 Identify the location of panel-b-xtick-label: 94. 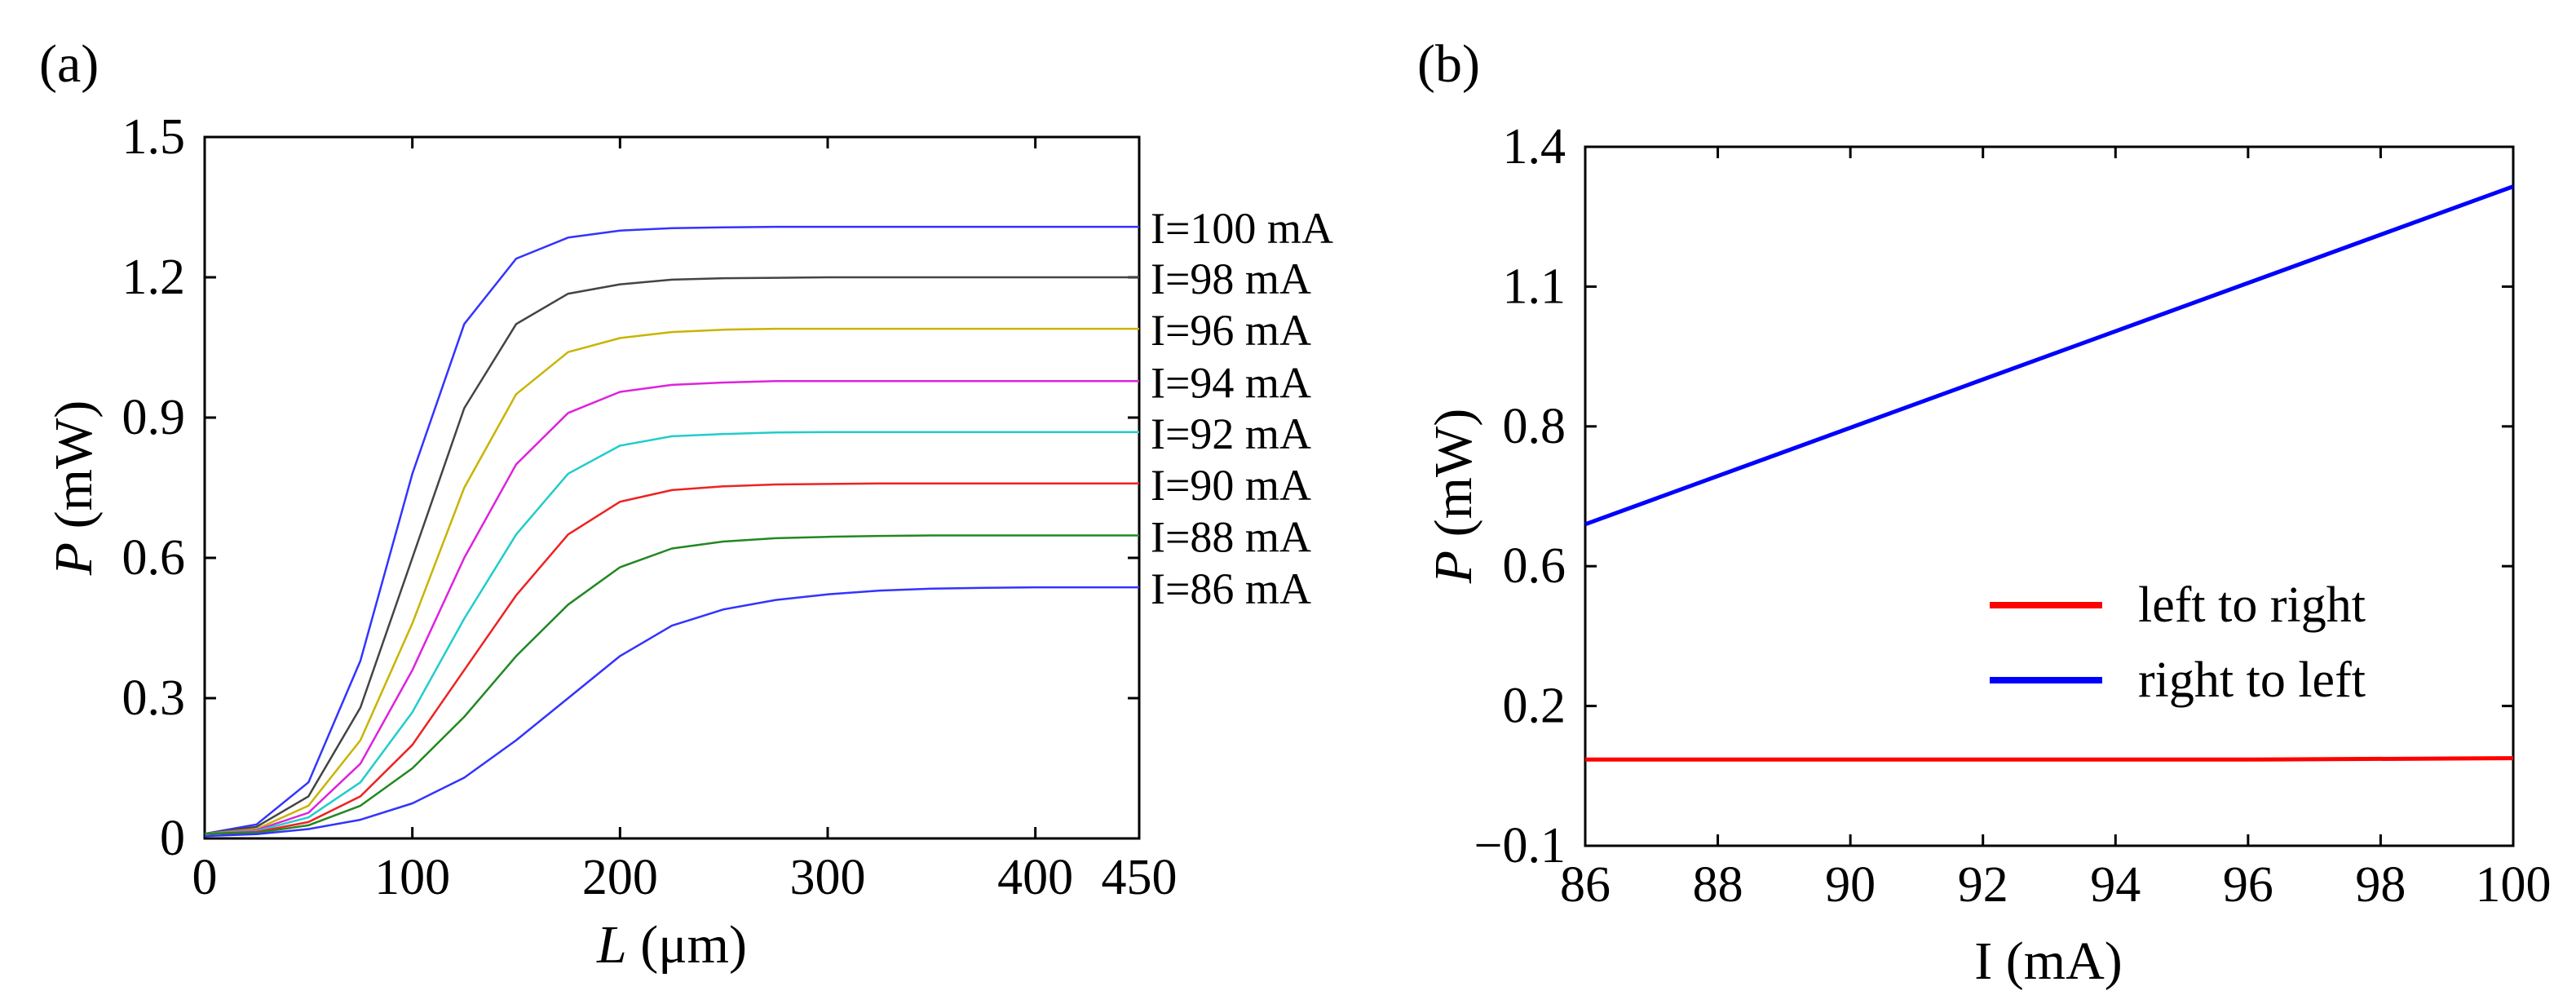
(2115, 885).